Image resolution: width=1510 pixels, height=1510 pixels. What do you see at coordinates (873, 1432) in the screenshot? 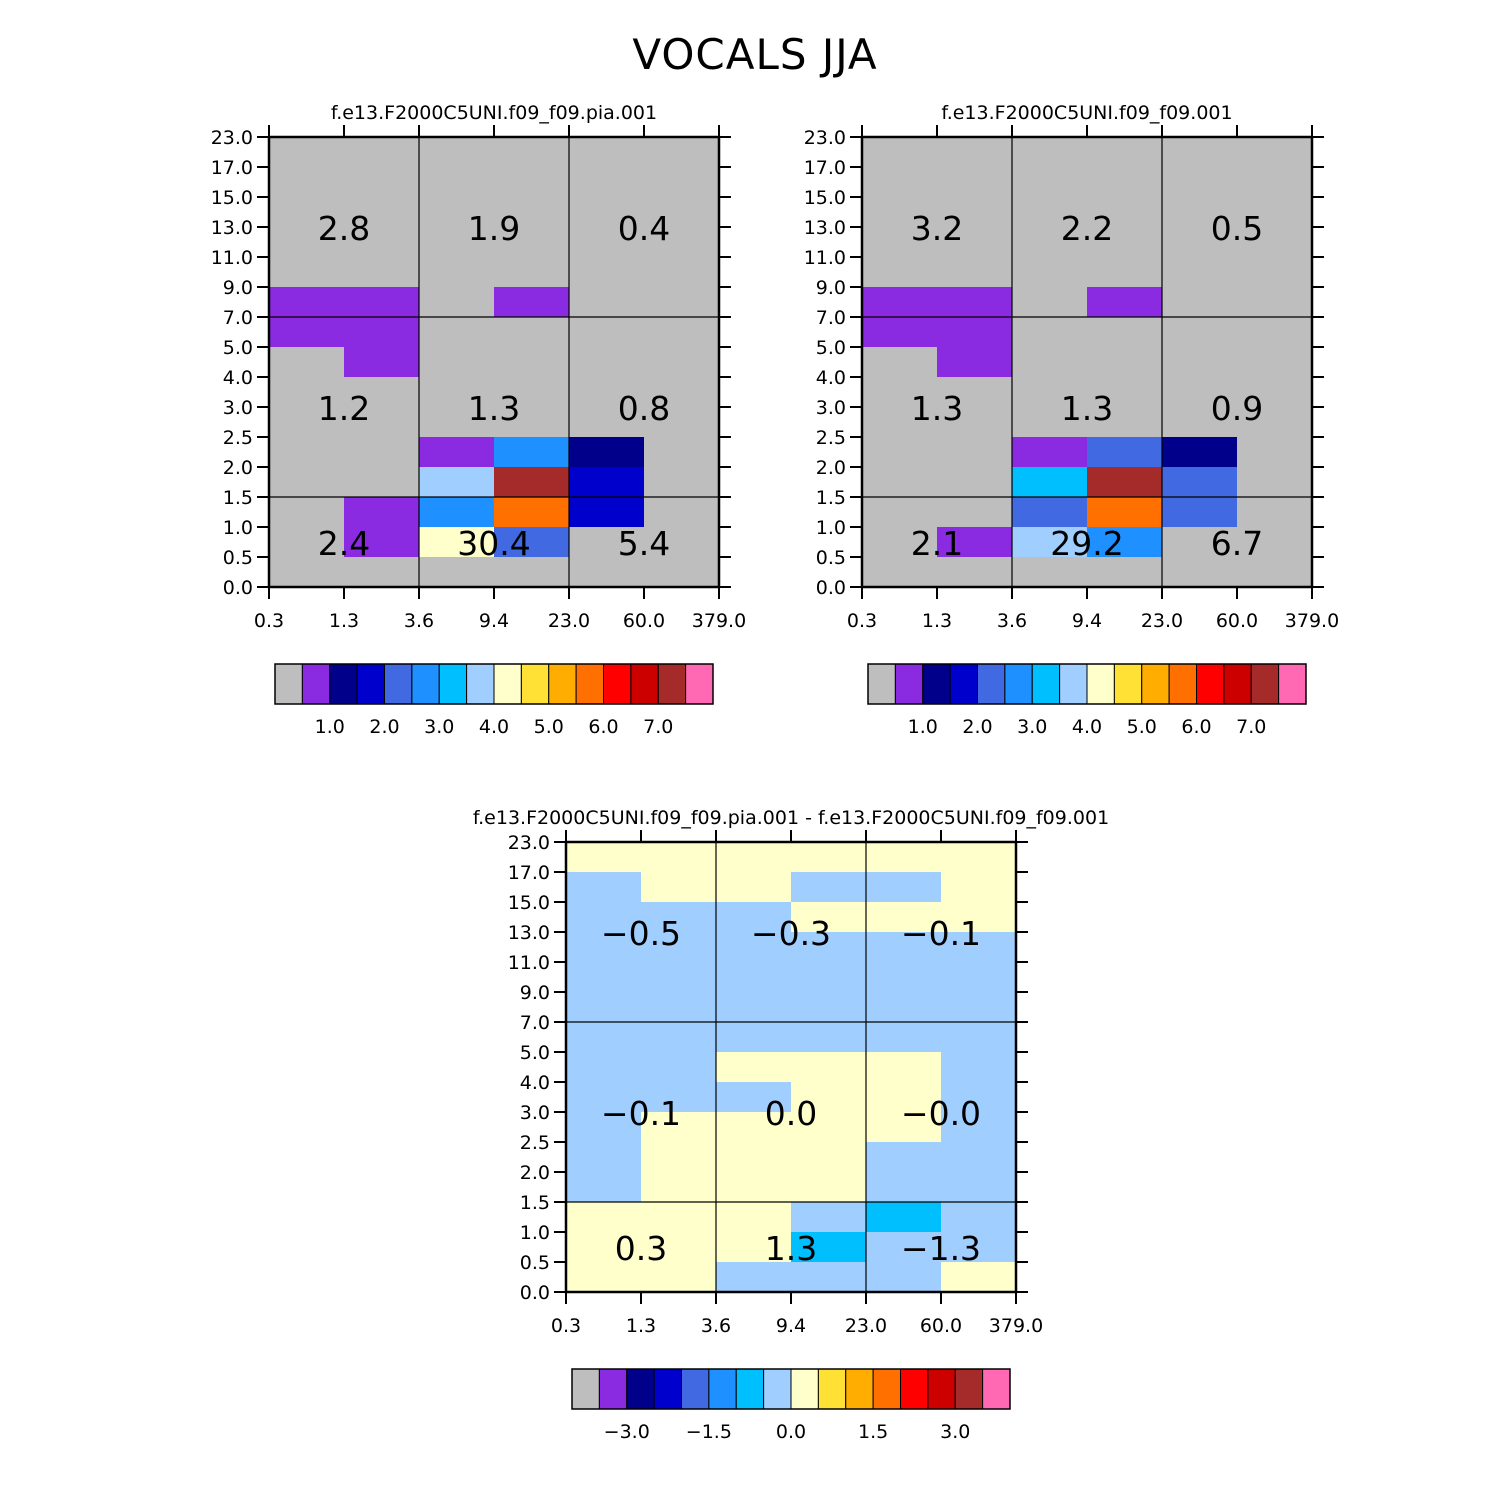
I see `colorbar-label: 1.5` at bounding box center [873, 1432].